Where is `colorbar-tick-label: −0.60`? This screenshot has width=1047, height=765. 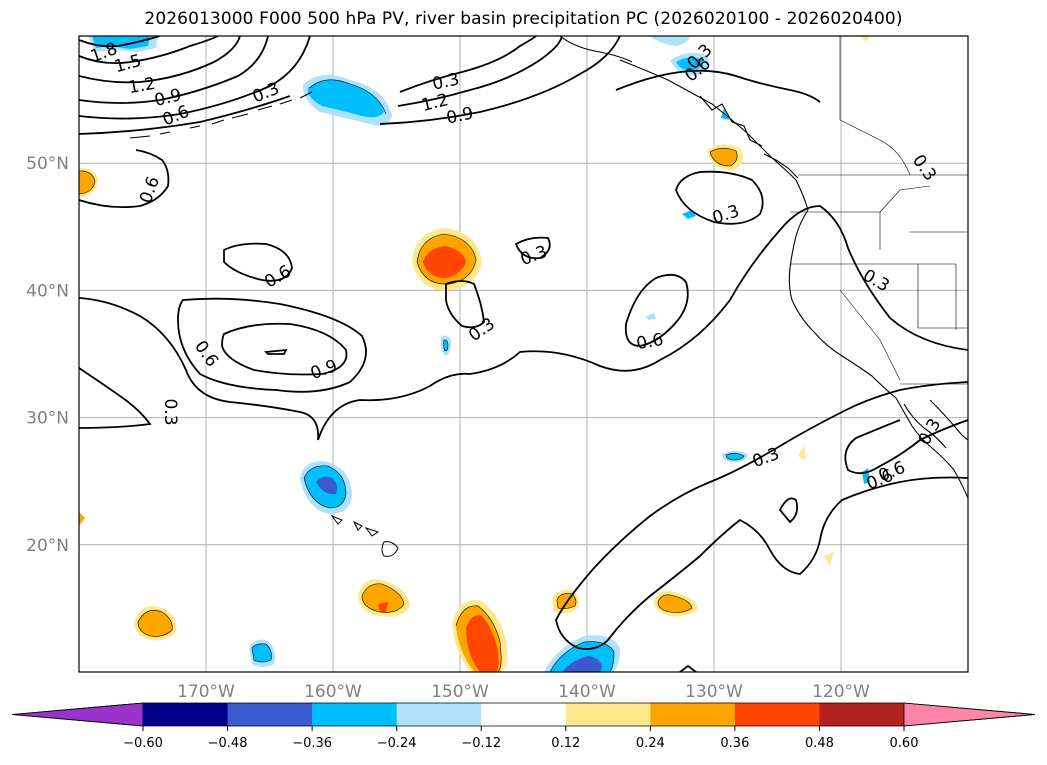
colorbar-tick-label: −0.60 is located at coordinates (143, 743).